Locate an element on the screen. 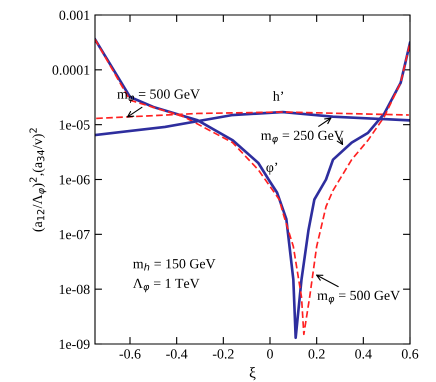 This screenshot has width=436, height=382. y-tick-label: 0.001 is located at coordinates (74, 15).